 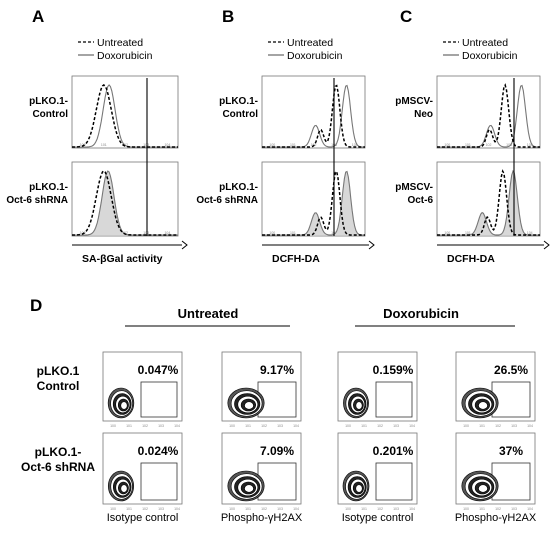 What do you see at coordinates (122, 259) in the screenshot?
I see `x-axis-label: SA-βGal activity` at bounding box center [122, 259].